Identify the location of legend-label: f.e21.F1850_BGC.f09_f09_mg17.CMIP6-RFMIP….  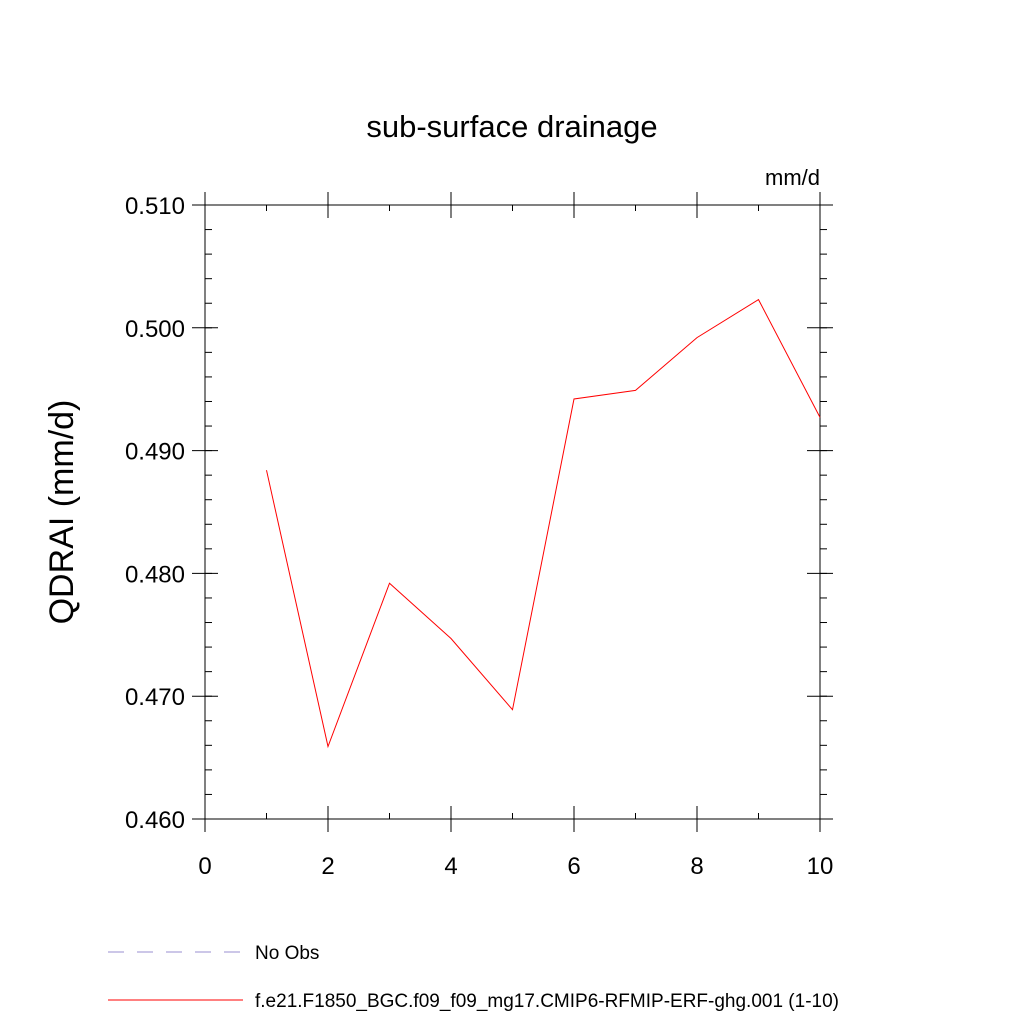
(547, 1001).